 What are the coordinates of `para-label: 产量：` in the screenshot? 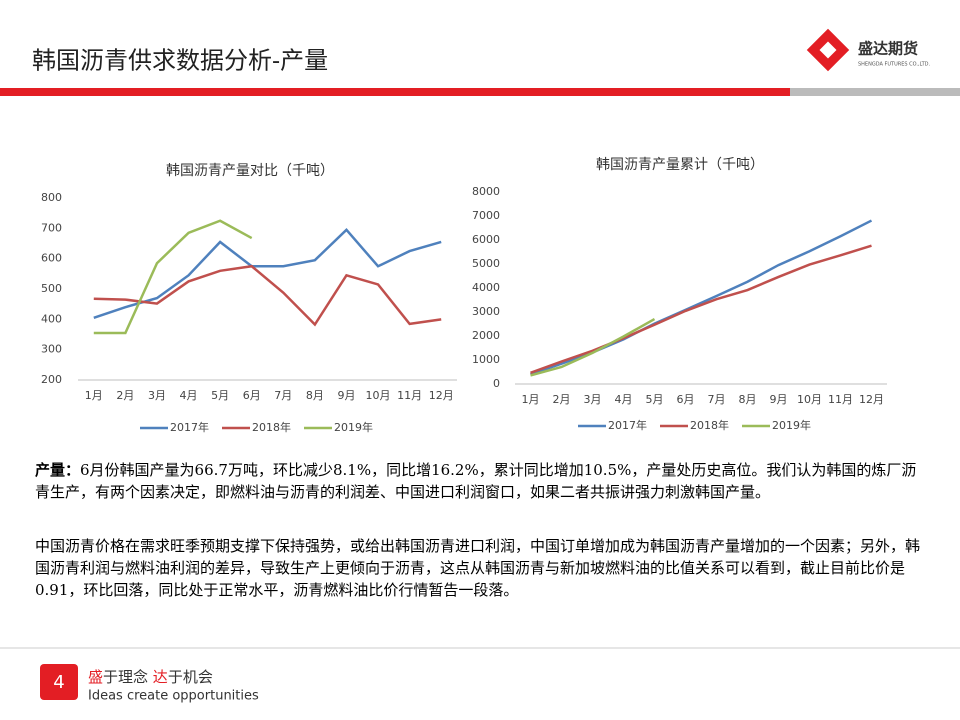 It's located at (58, 470).